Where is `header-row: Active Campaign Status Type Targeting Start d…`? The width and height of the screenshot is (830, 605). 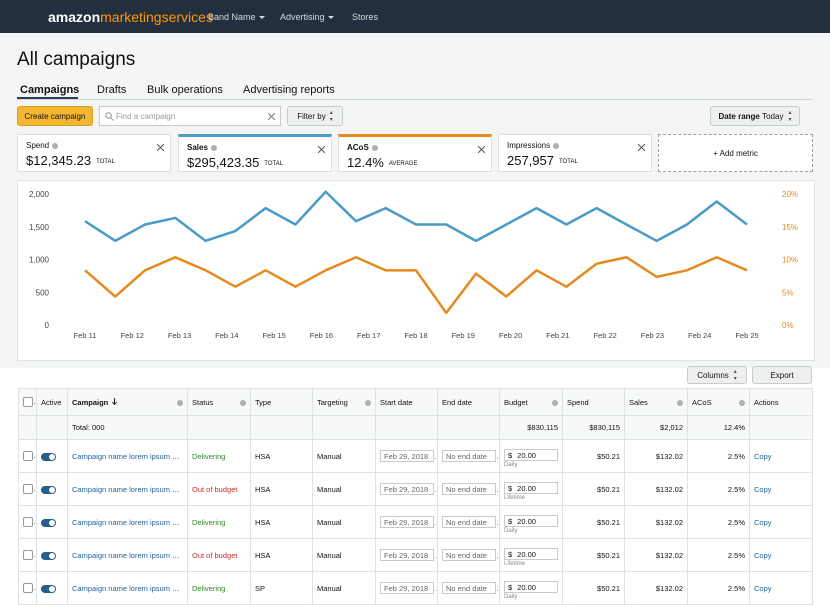 header-row: Active Campaign Status Type Targeting Start d… is located at coordinates (415, 402).